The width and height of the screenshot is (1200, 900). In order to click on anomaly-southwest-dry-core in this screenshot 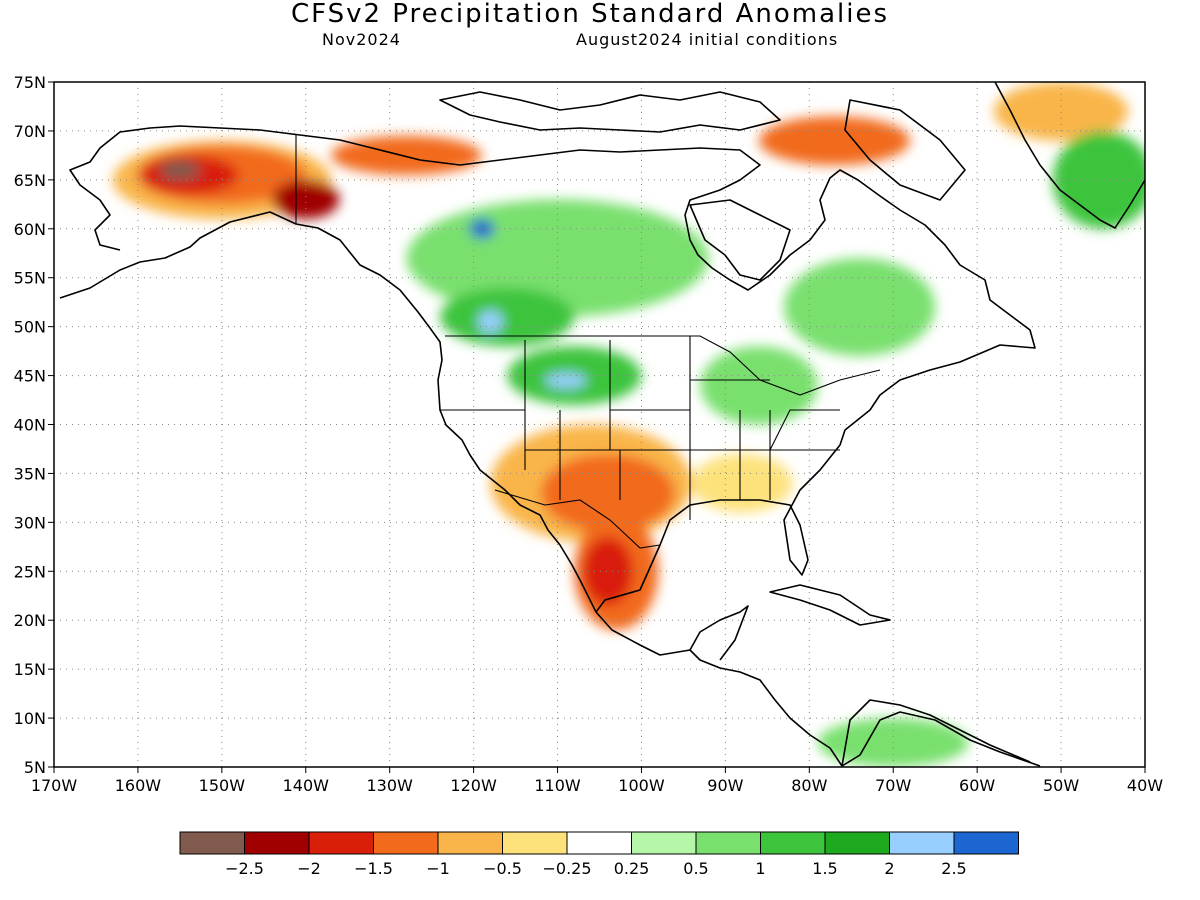, I will do `click(608, 493)`.